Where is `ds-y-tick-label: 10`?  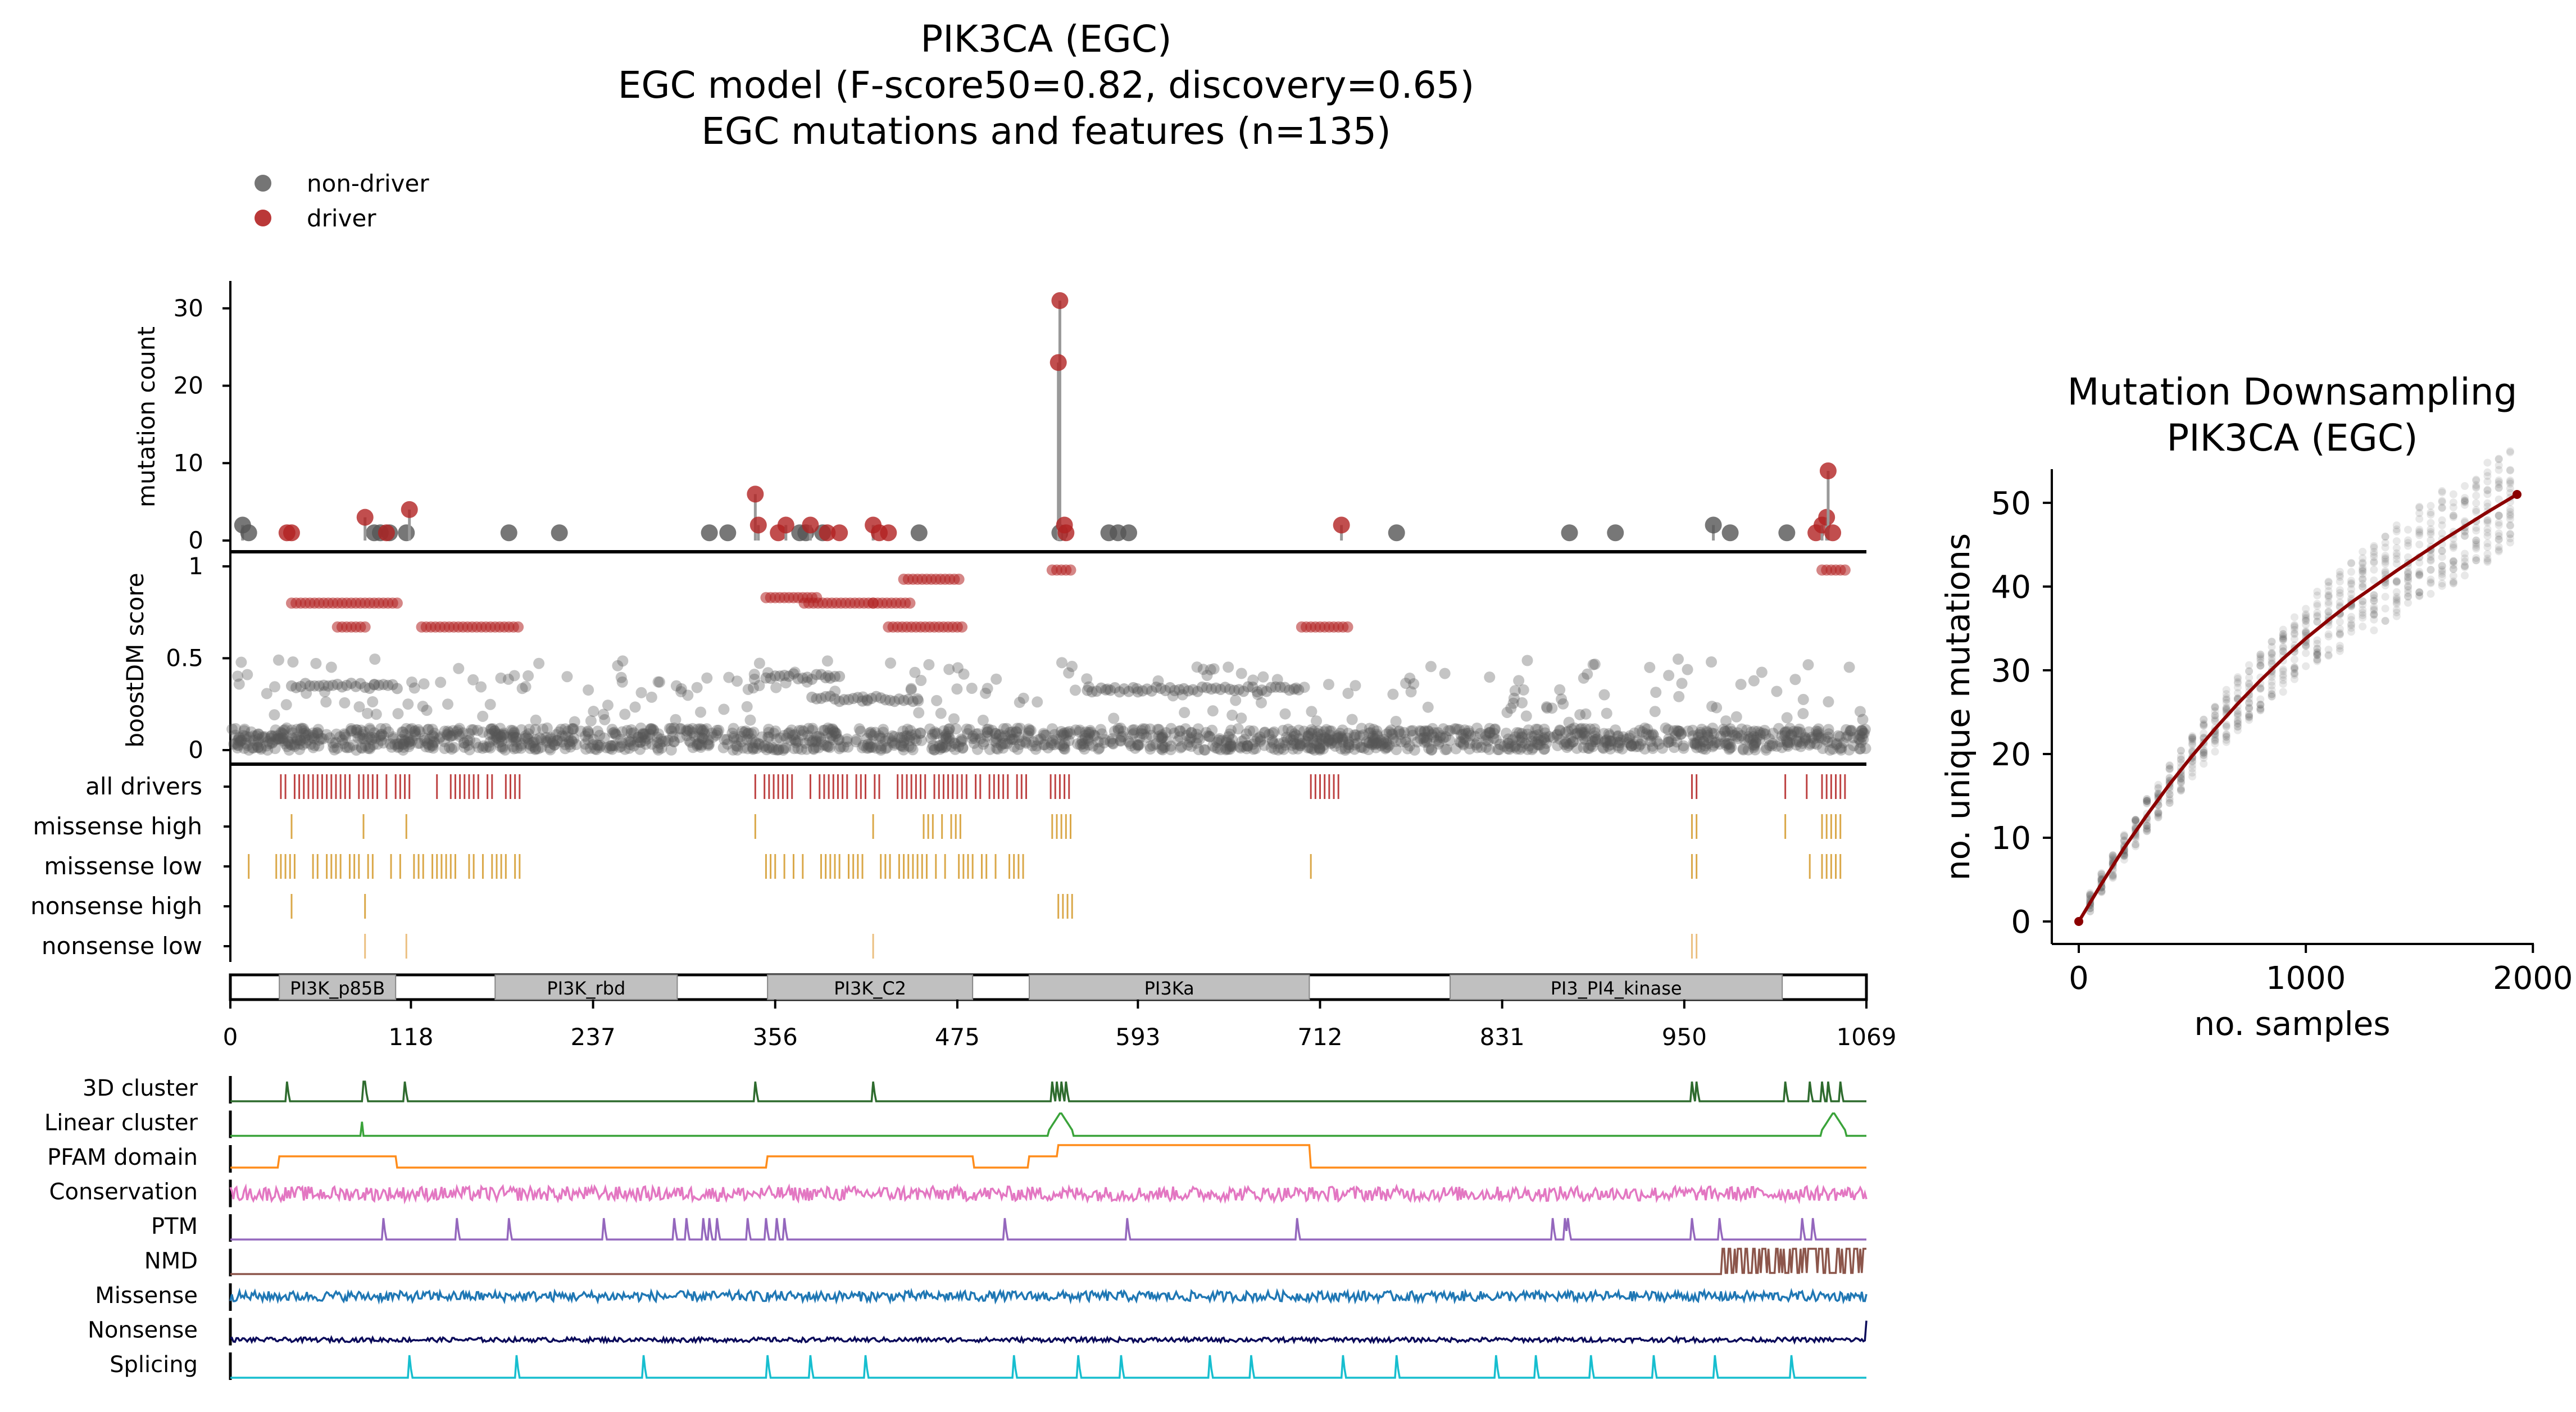
ds-y-tick-label: 10 is located at coordinates (2011, 838).